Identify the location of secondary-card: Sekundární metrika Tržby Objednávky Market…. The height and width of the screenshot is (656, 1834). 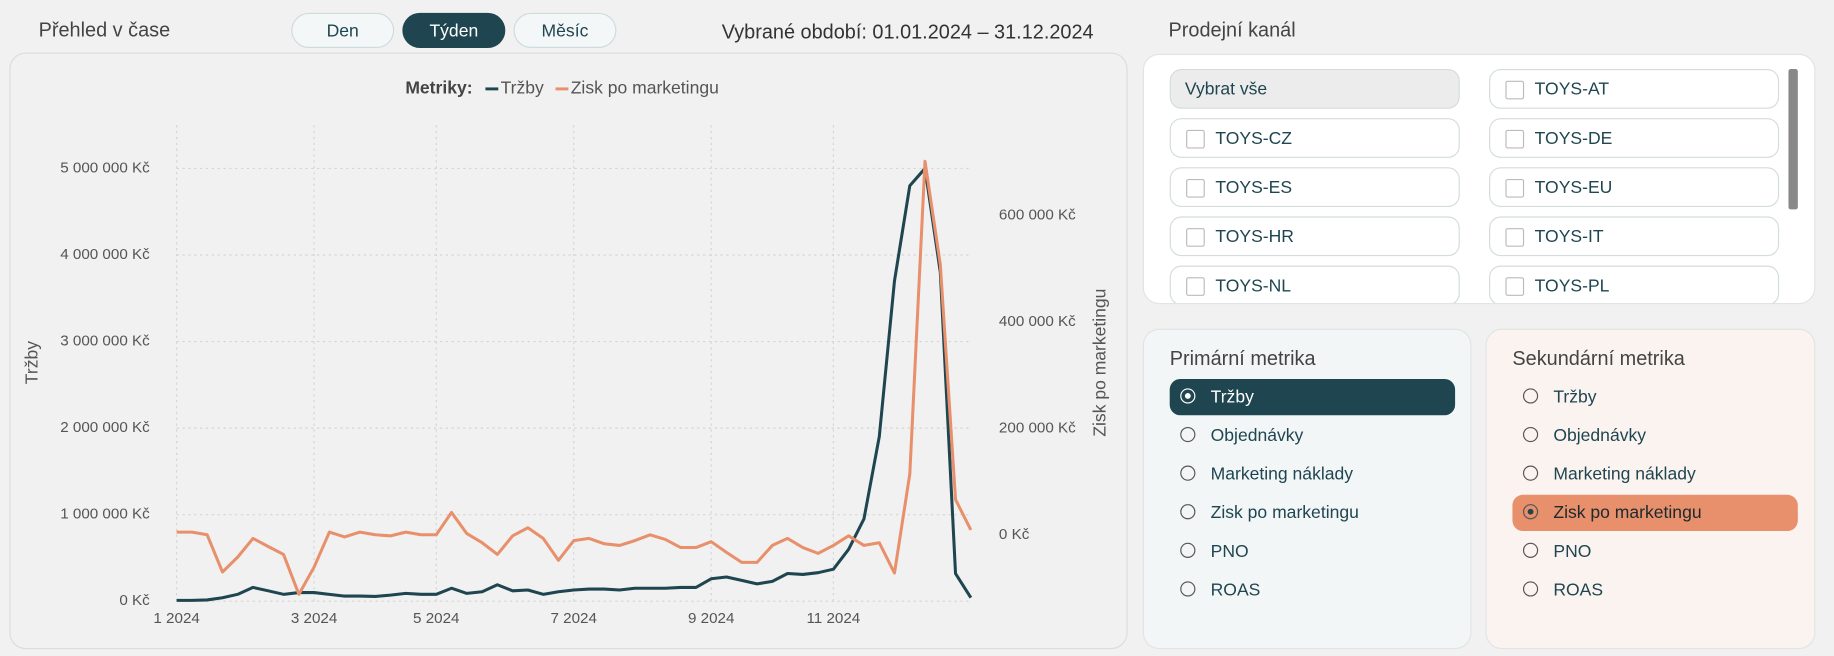
(1650, 489).